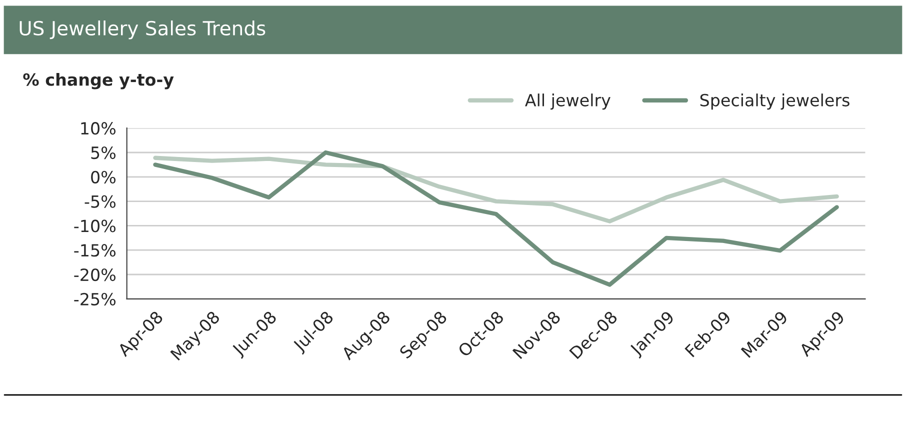 Image resolution: width=906 pixels, height=427 pixels. What do you see at coordinates (98, 81) in the screenshot?
I see `y-axis-title: % change y-to-y` at bounding box center [98, 81].